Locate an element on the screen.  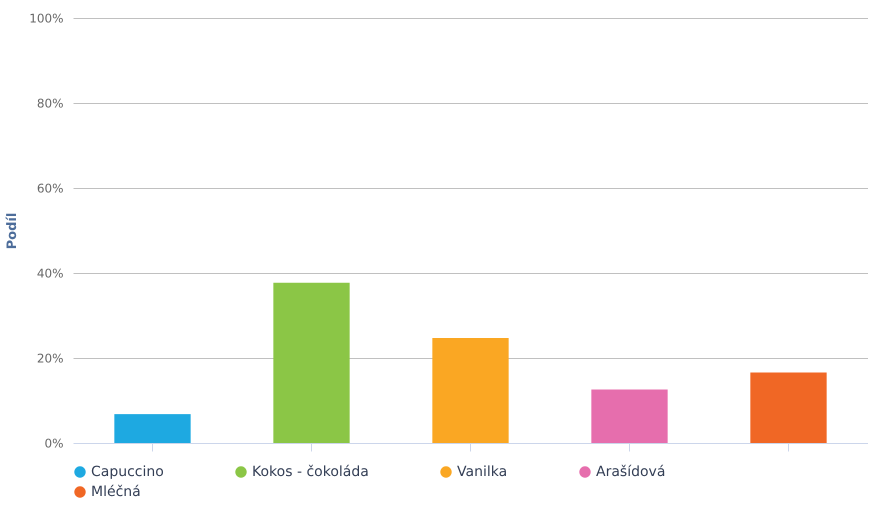
y-tick-label: 40% is located at coordinates (50, 273).